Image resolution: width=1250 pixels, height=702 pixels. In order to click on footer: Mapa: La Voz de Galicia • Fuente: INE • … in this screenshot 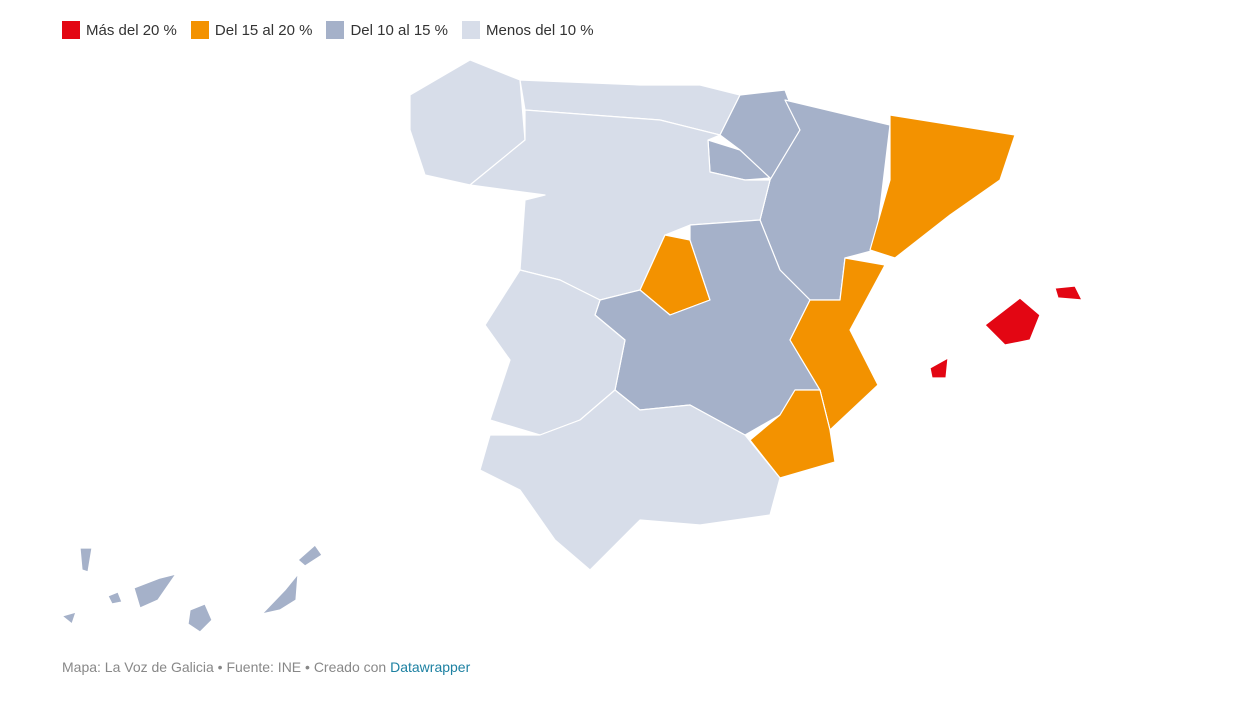, I will do `click(266, 667)`.